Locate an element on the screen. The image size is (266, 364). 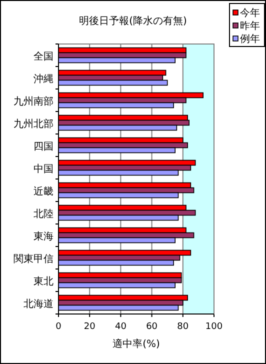
y-tick-label: 東北 is located at coordinates (44, 281).